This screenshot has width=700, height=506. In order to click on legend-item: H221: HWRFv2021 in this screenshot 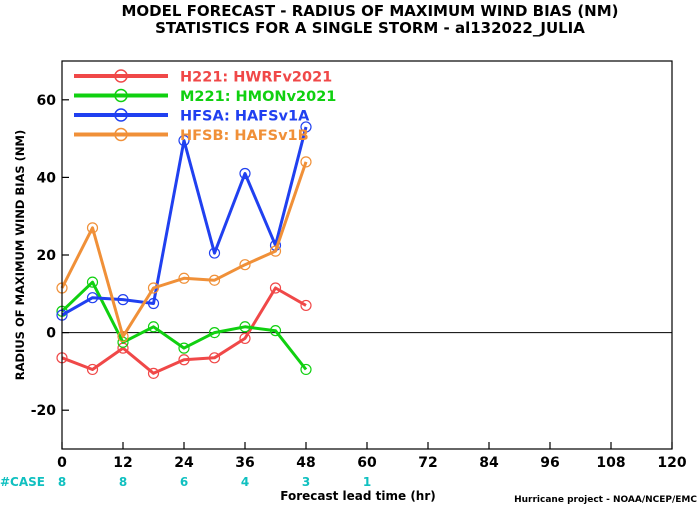, I will do `click(203, 77)`.